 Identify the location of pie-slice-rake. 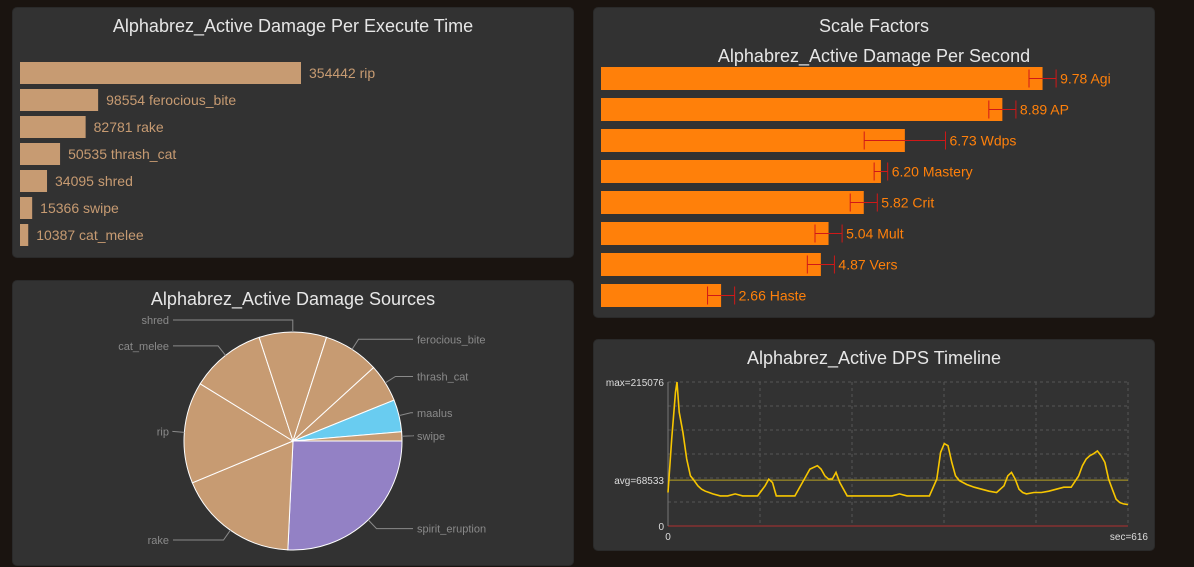
(242, 495).